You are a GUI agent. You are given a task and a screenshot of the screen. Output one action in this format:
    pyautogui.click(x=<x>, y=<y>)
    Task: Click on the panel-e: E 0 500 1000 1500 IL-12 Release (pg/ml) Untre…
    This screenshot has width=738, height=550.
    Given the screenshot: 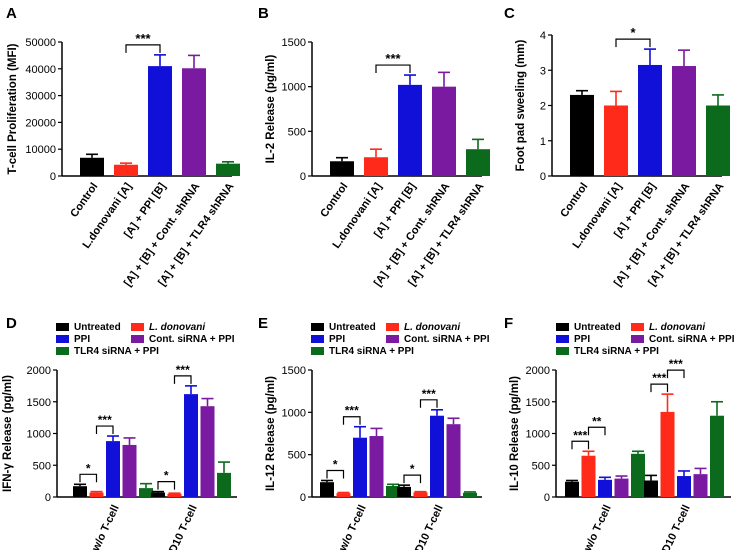 What is the action you would take?
    pyautogui.click(x=374, y=432)
    